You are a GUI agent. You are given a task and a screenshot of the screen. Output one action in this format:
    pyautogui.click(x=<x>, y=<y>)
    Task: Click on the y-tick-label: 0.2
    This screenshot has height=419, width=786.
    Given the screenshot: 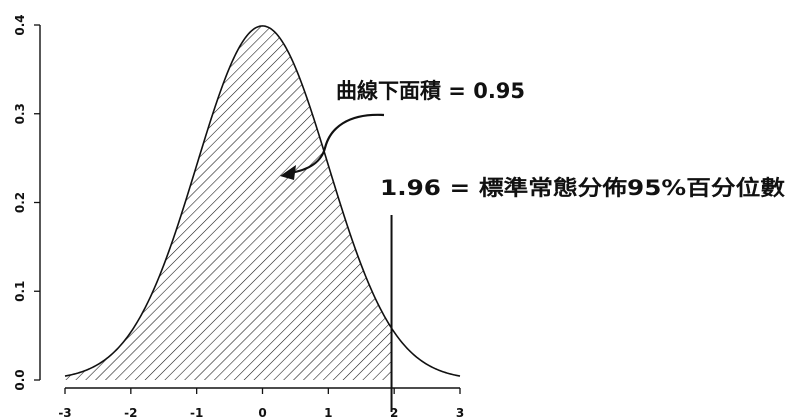 What is the action you would take?
    pyautogui.click(x=20, y=202)
    